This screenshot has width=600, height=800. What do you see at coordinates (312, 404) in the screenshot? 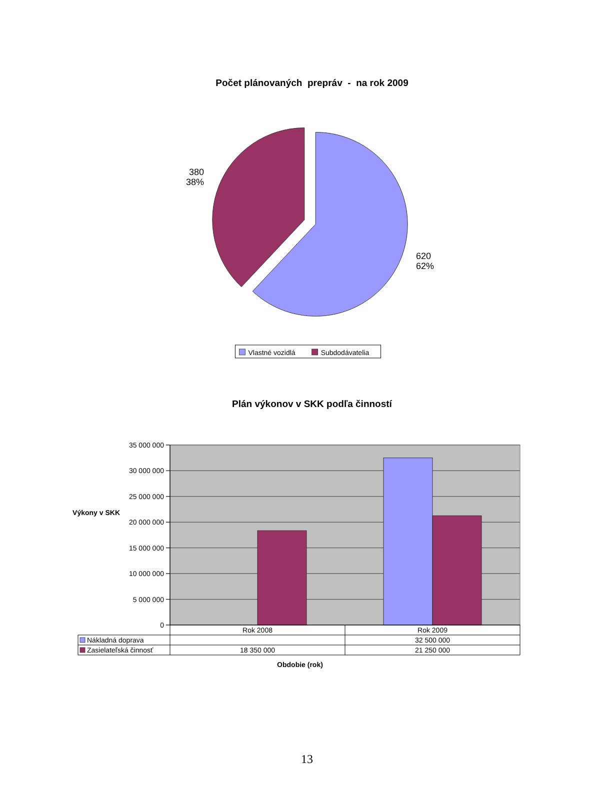
I see `chart-title: Plán výkonov v SKK podľa činností` at bounding box center [312, 404].